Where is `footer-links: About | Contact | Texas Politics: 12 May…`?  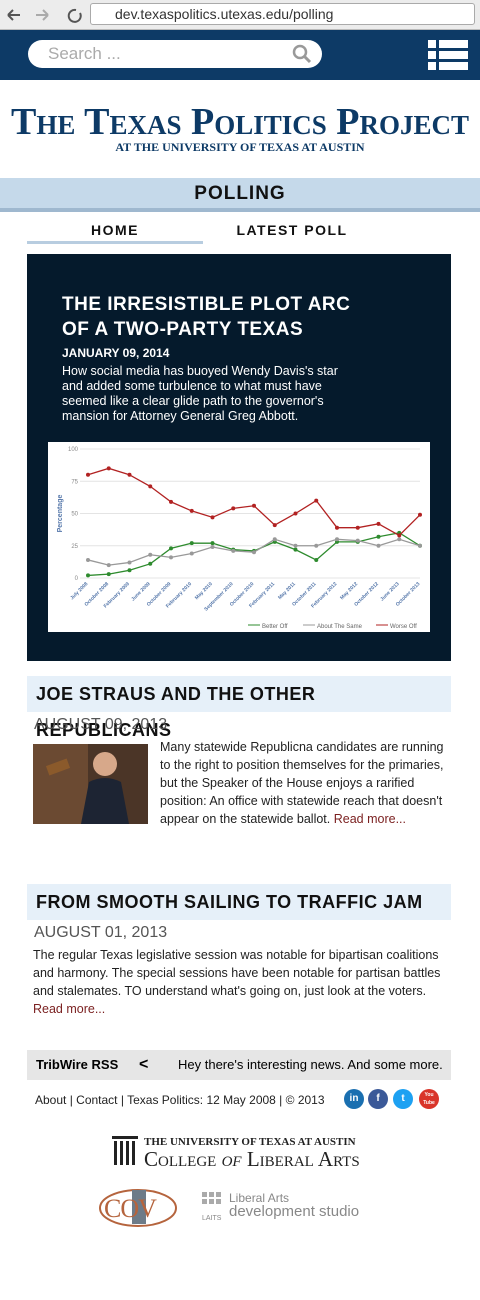 footer-links: About | Contact | Texas Politics: 12 May… is located at coordinates (180, 1100).